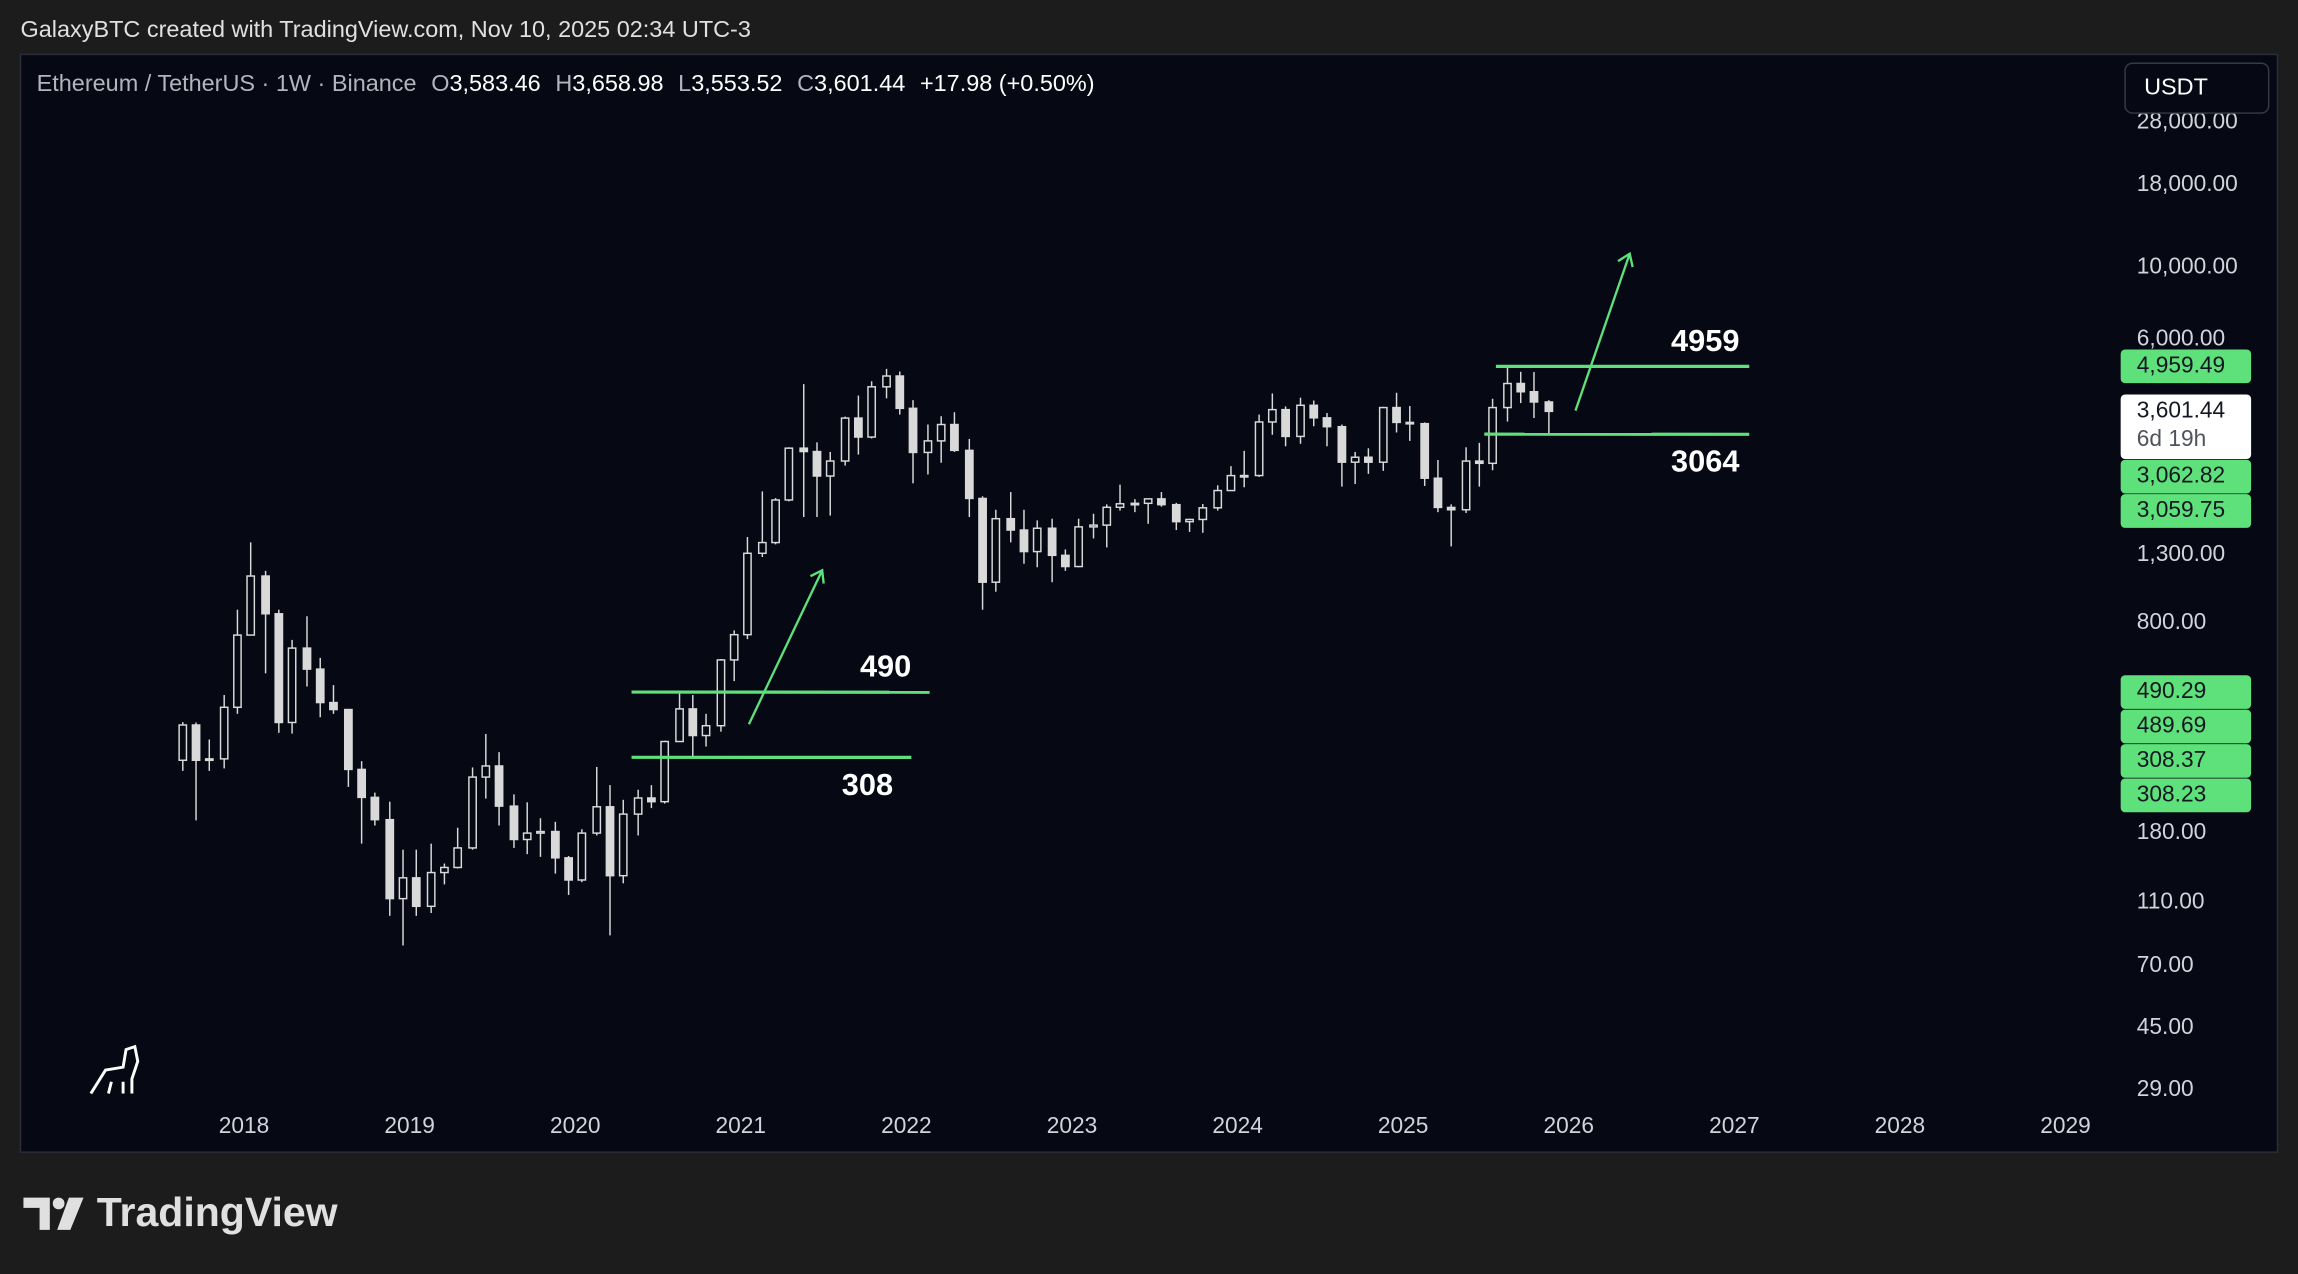 The image size is (2298, 1274). What do you see at coordinates (244, 1125) in the screenshot?
I see `x-tick-label: 2018` at bounding box center [244, 1125].